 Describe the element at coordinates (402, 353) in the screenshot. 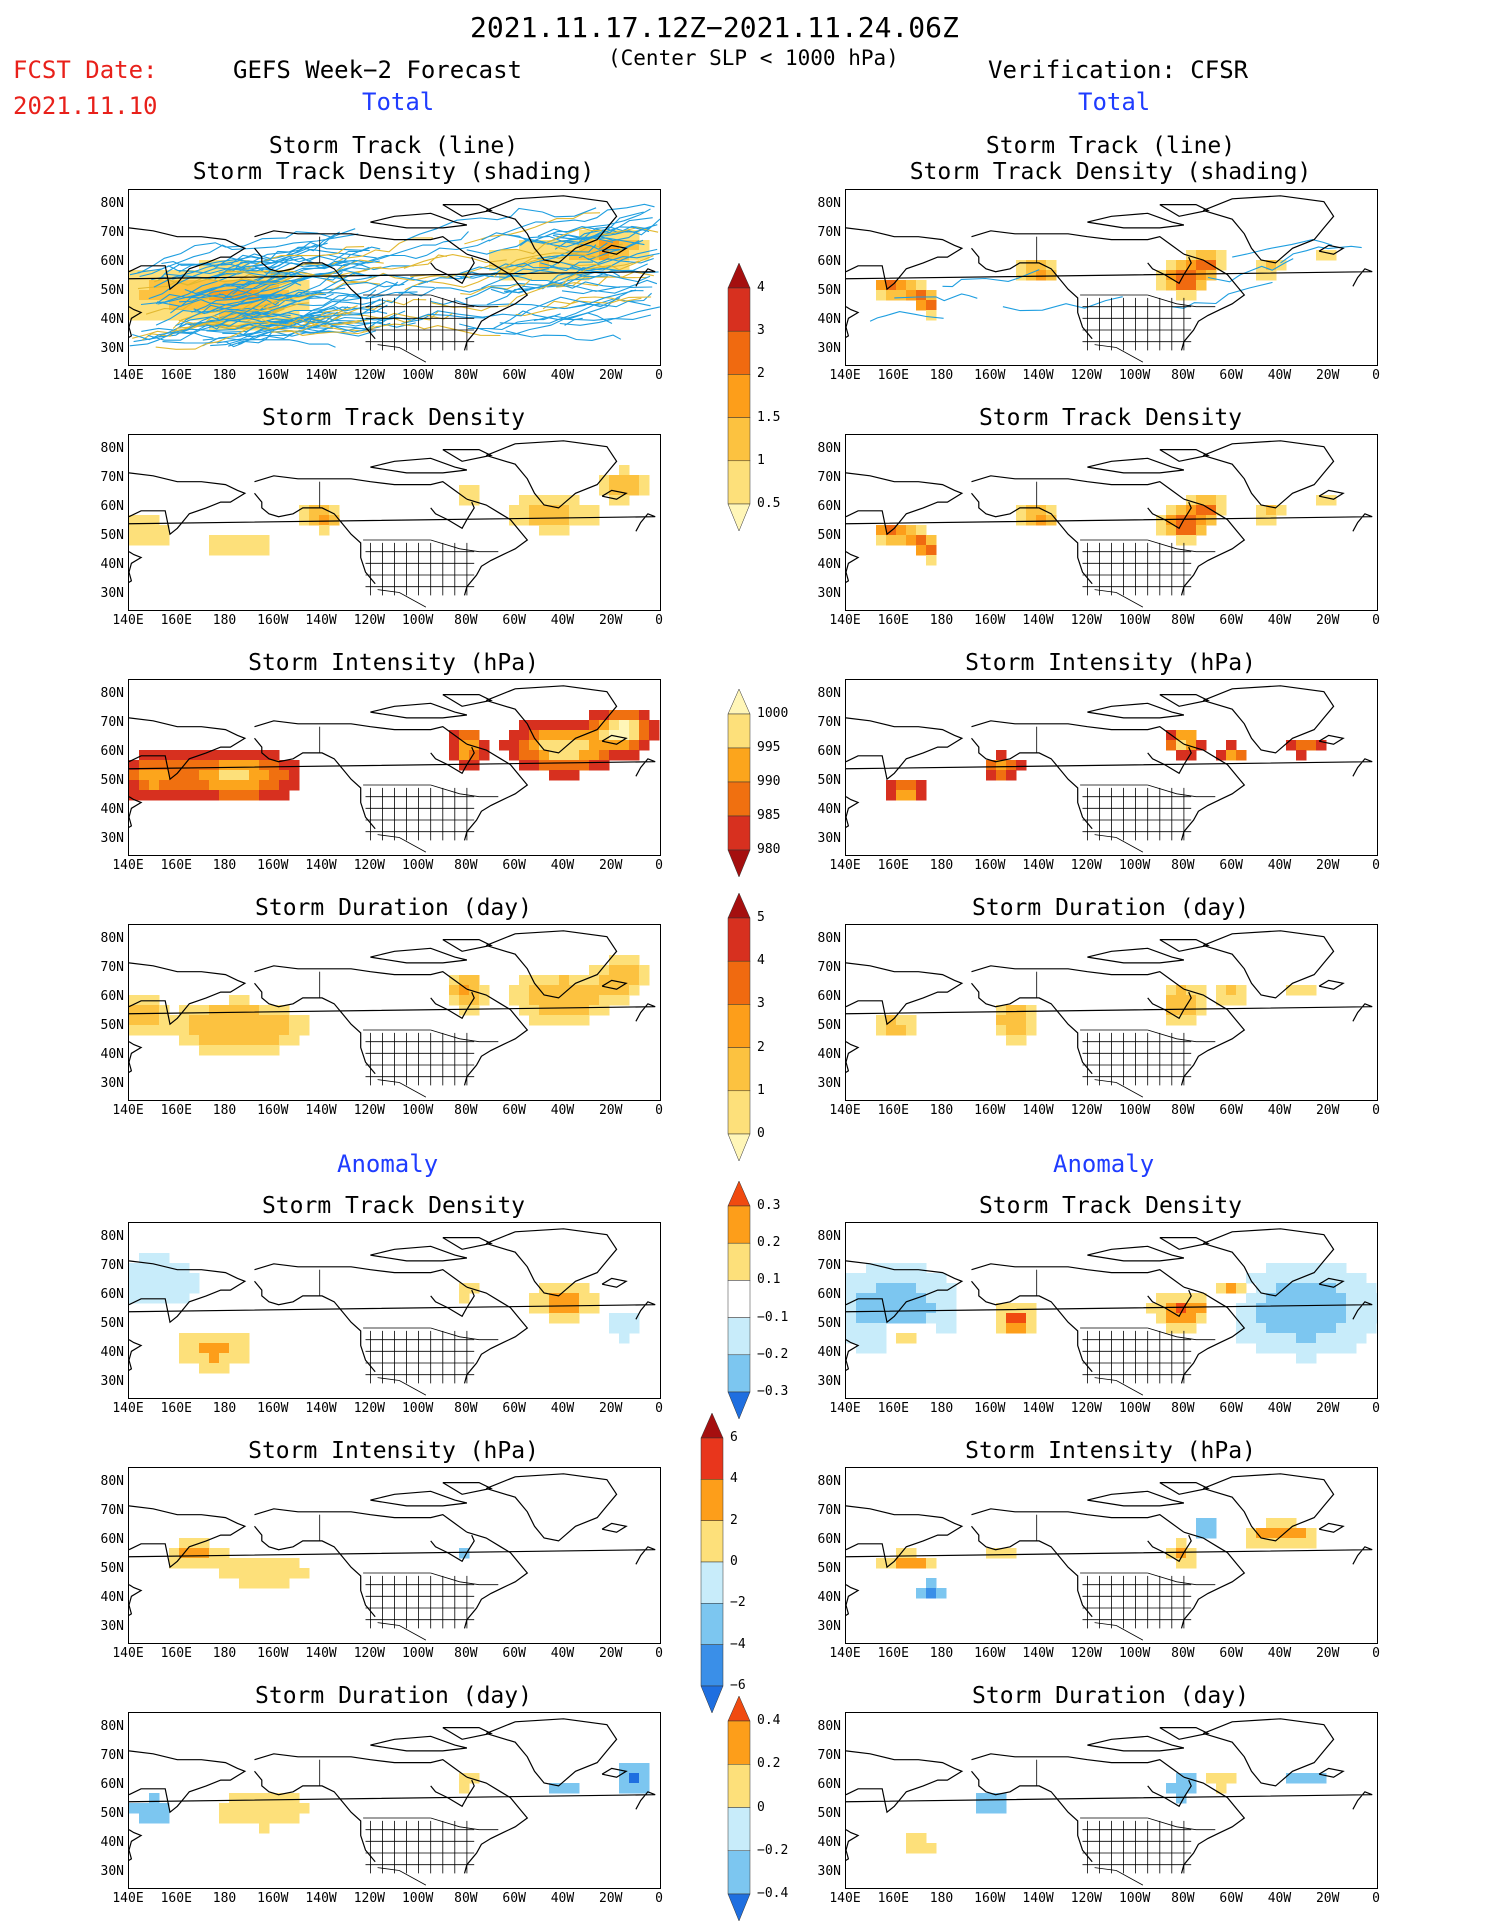

I see `political-border` at that location.